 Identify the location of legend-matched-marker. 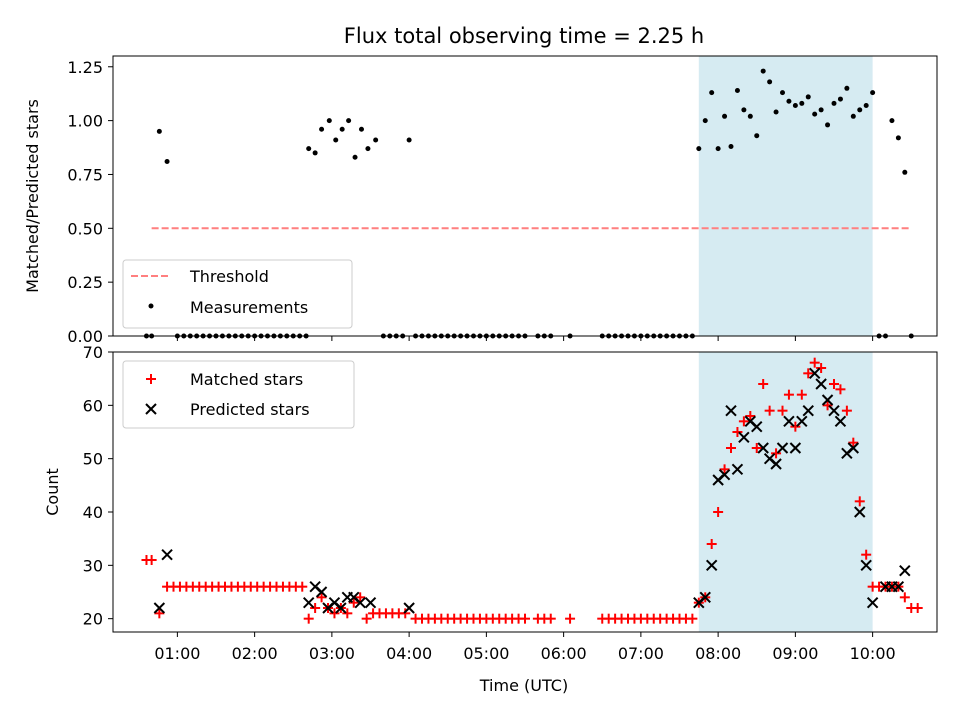
(151, 379).